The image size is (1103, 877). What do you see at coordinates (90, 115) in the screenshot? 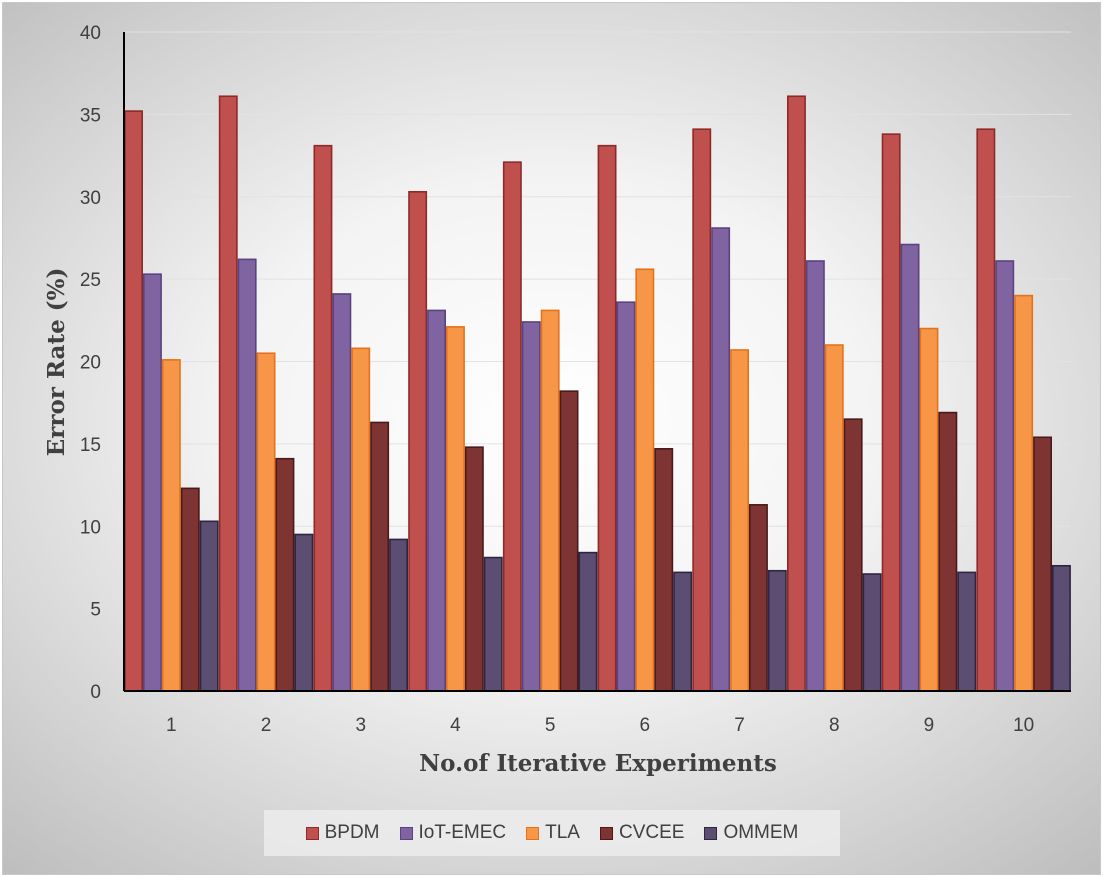
I see `y-tick-label: 35` at bounding box center [90, 115].